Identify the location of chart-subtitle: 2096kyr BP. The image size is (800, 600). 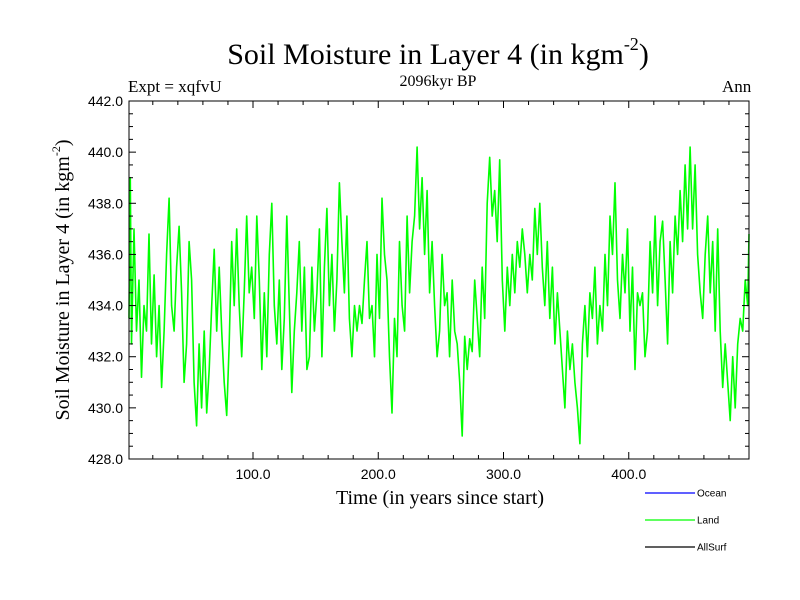
(438, 81).